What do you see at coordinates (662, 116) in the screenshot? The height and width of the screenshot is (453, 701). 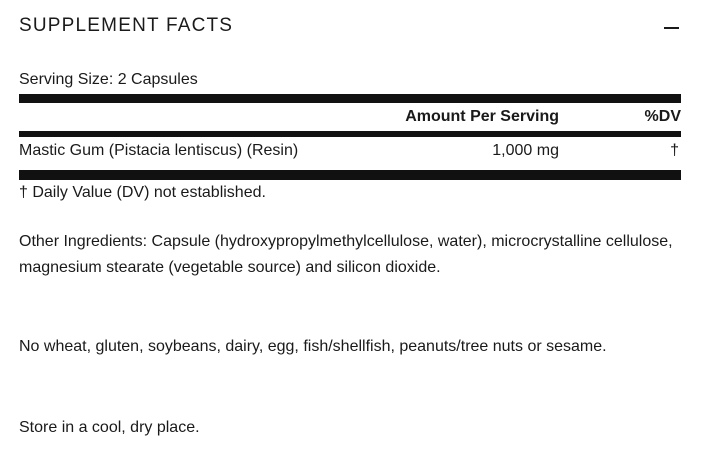 I see `column-dv: %DV` at bounding box center [662, 116].